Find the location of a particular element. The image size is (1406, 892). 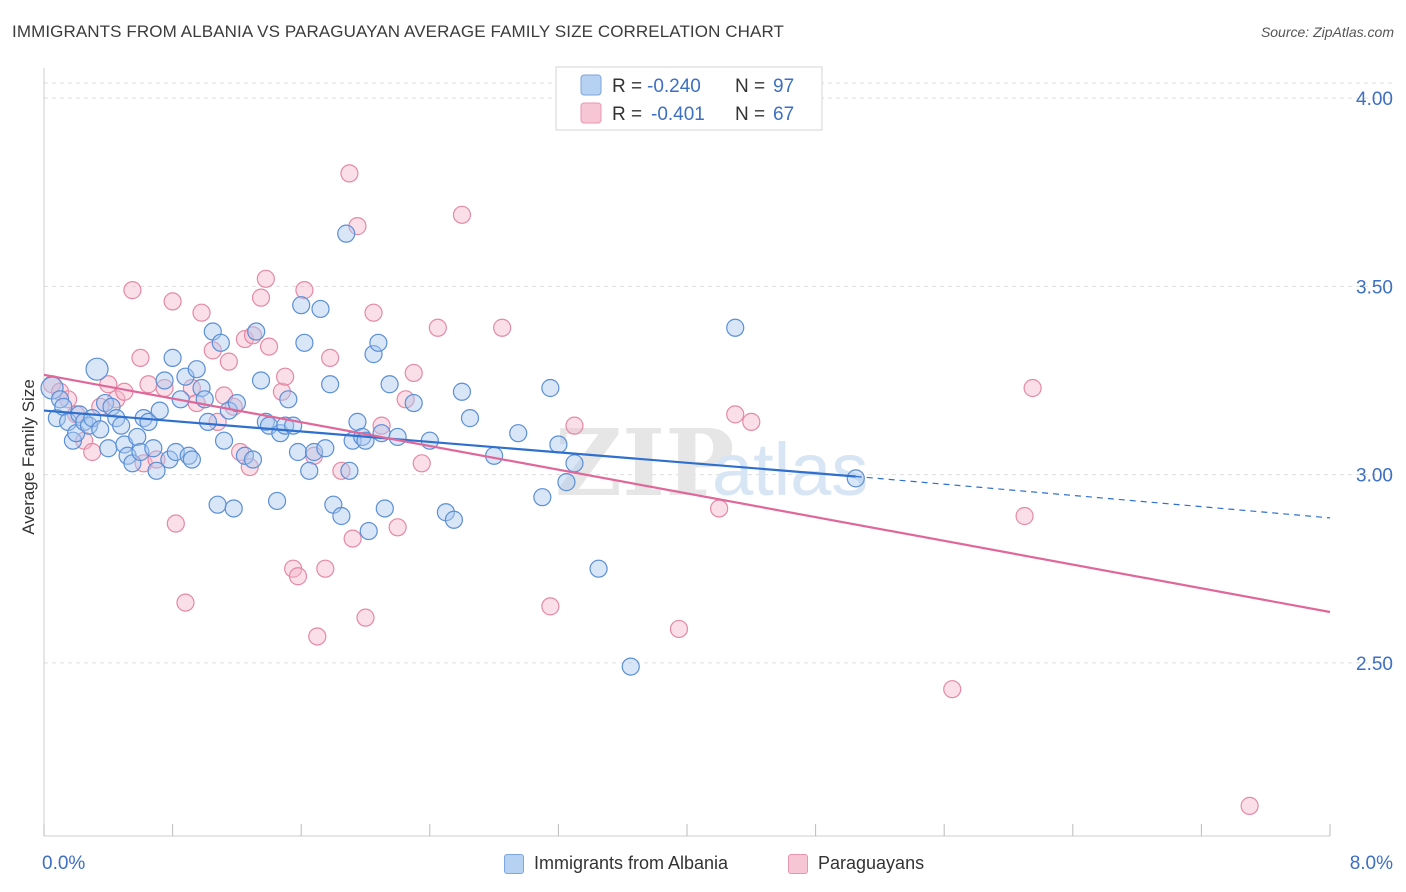

legend-n-label-albania: N = is located at coordinates (750, 86).